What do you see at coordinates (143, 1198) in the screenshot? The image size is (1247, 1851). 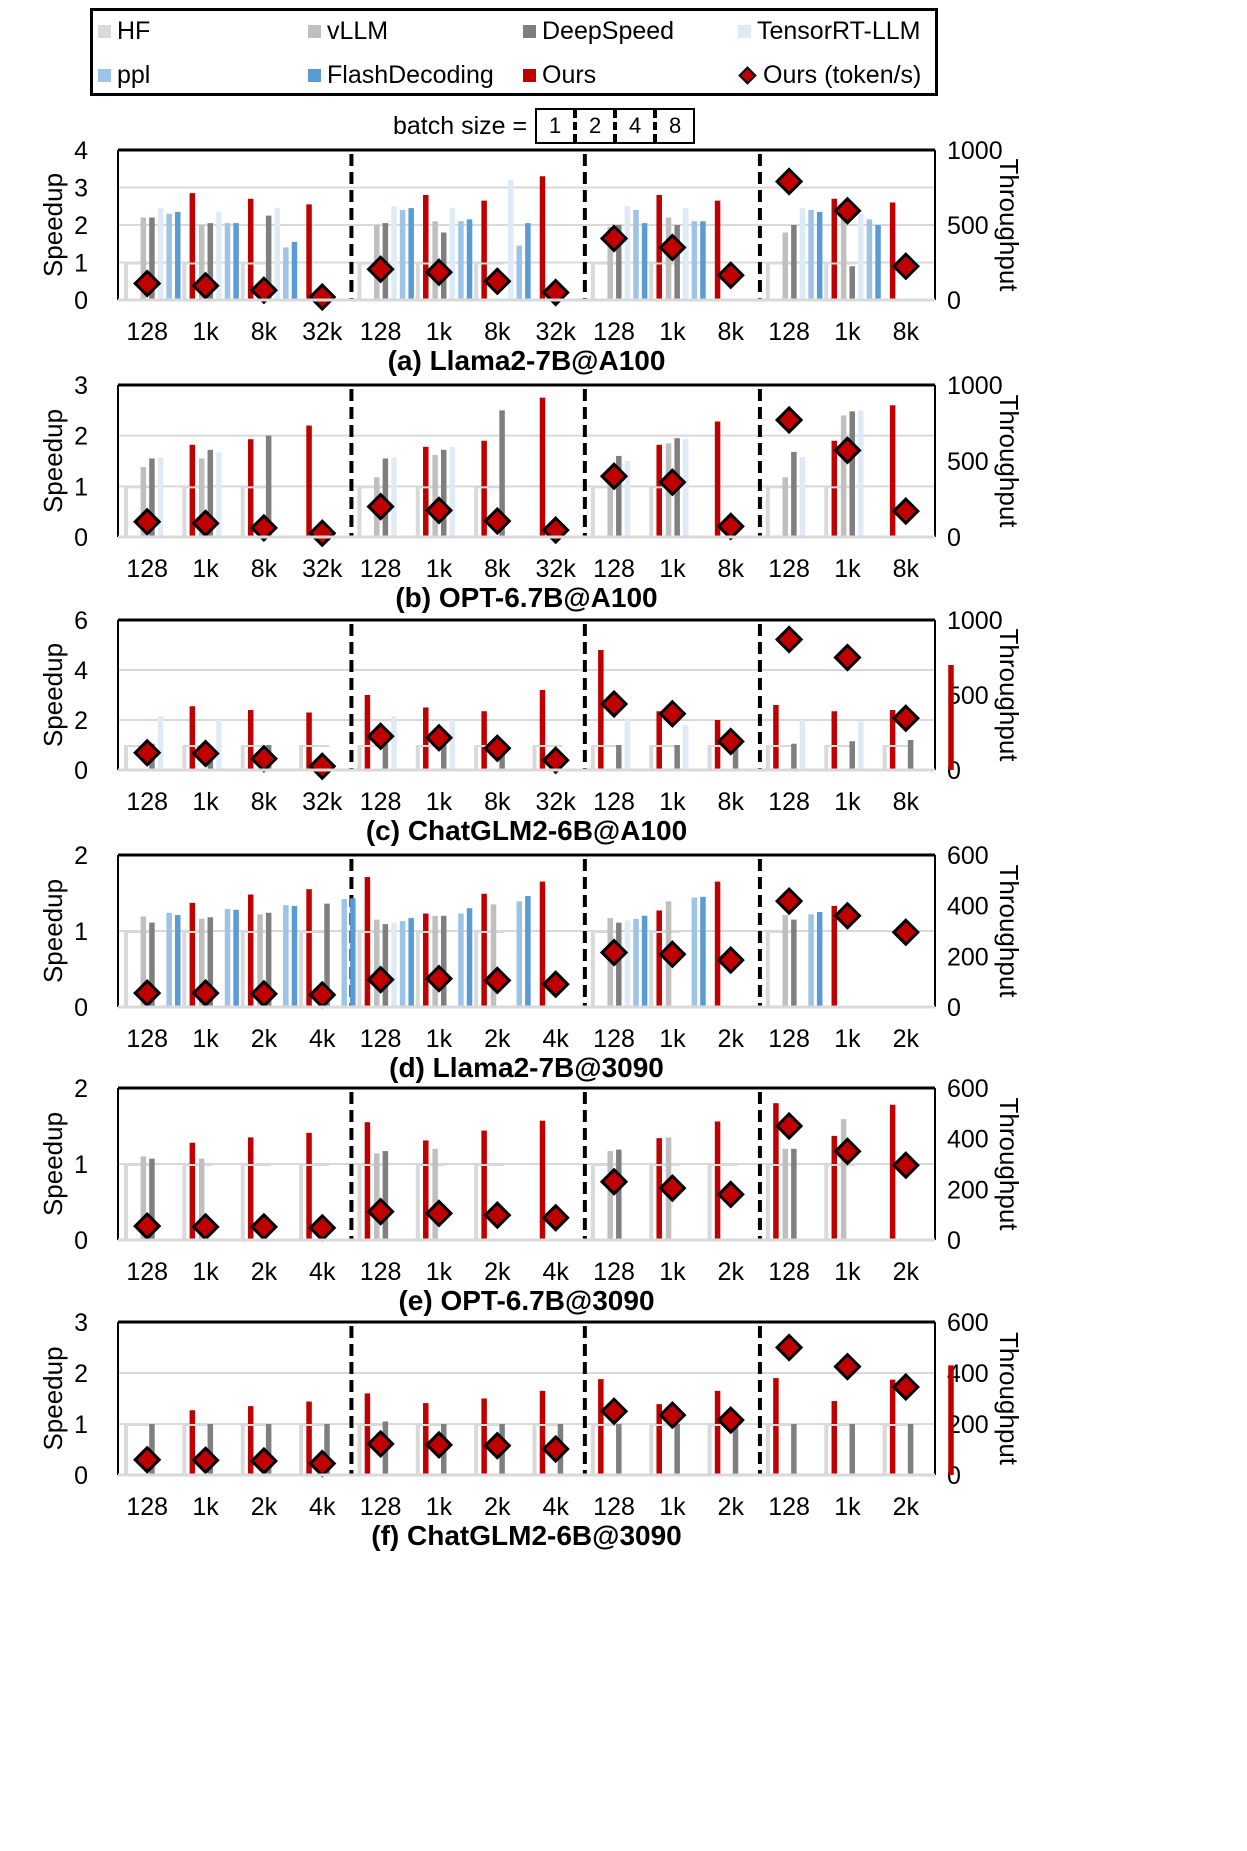 I see `panel-e-bar-vllm` at bounding box center [143, 1198].